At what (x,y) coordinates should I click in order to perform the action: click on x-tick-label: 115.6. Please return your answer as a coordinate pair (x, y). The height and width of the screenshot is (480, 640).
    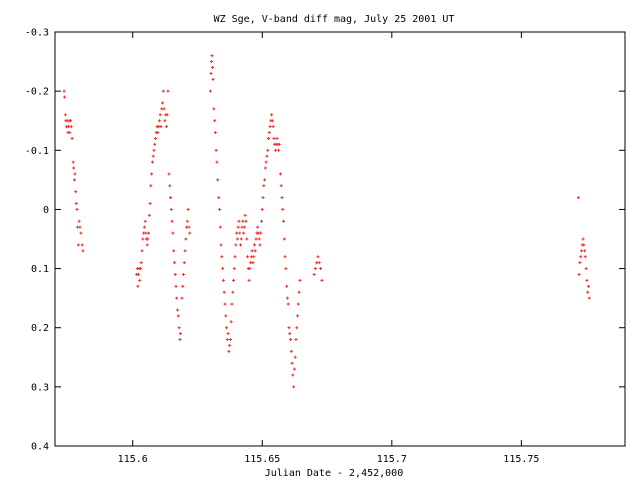
    Looking at the image, I should click on (133, 459).